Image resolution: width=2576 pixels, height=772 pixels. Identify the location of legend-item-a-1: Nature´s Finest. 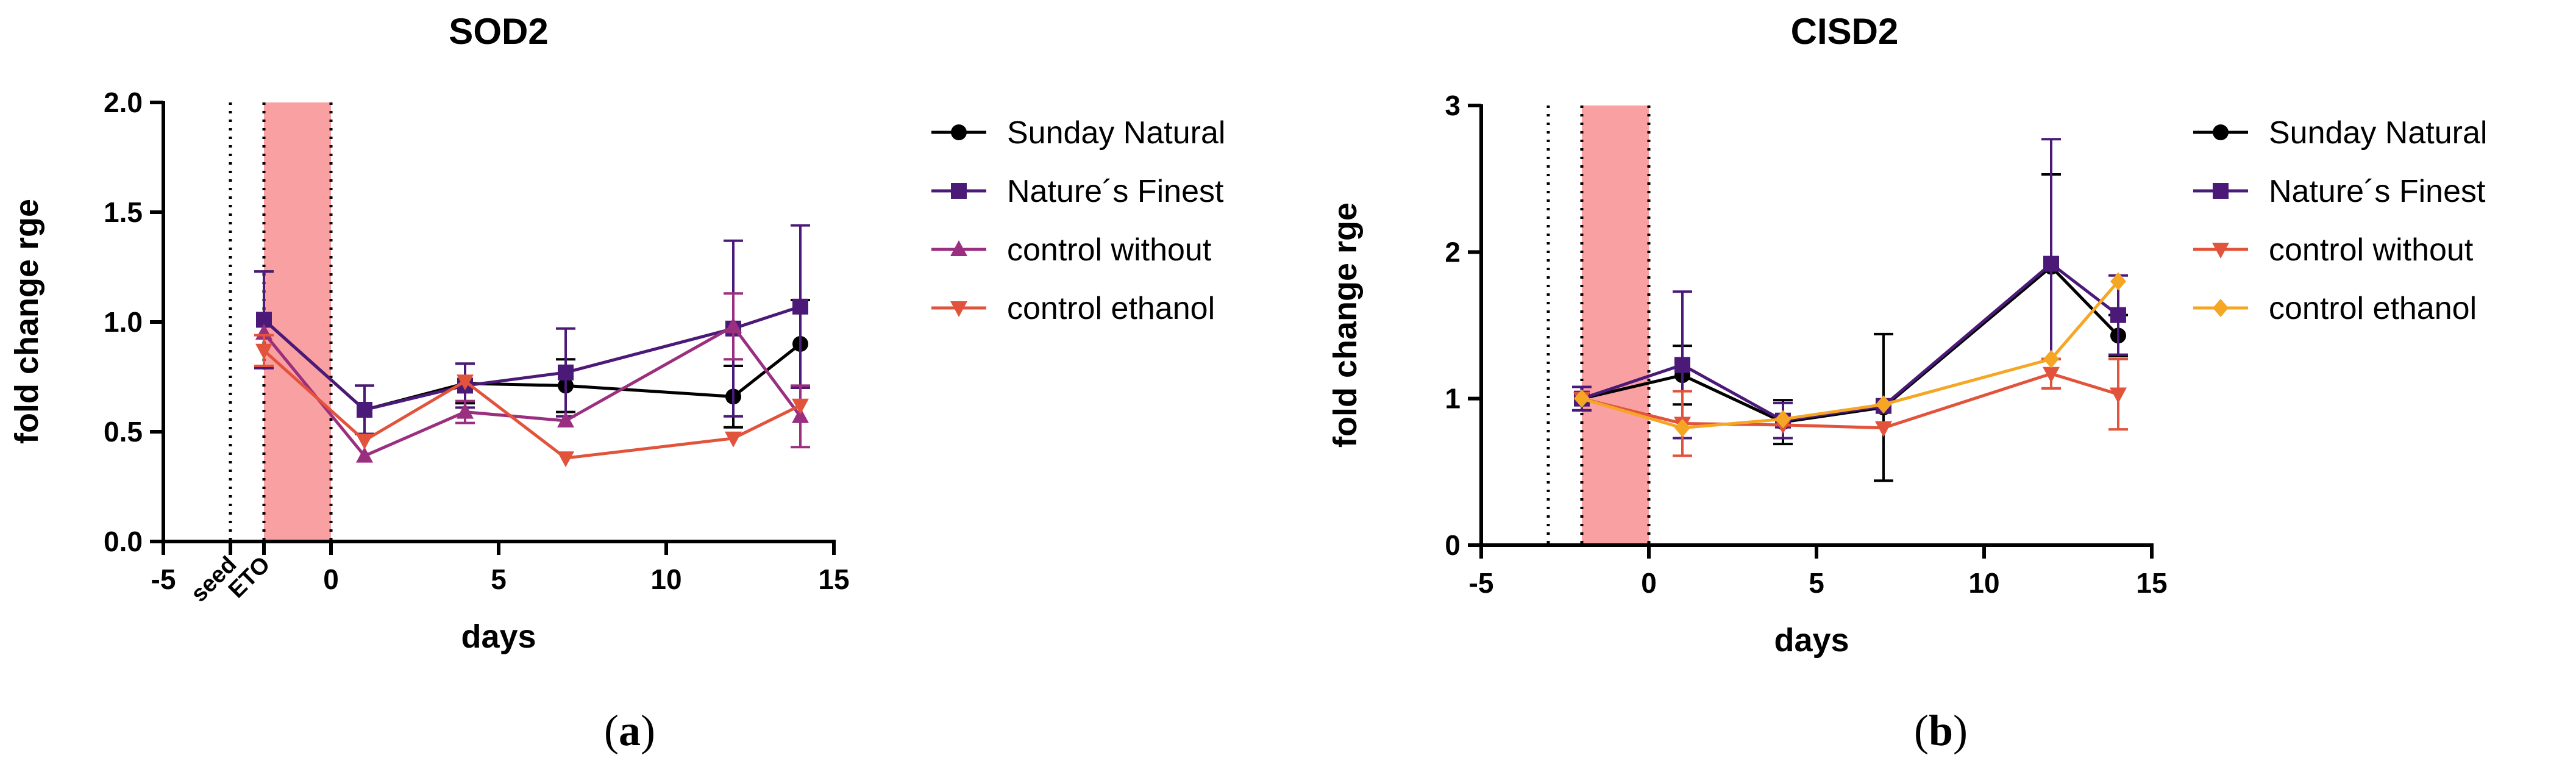
(1077, 192).